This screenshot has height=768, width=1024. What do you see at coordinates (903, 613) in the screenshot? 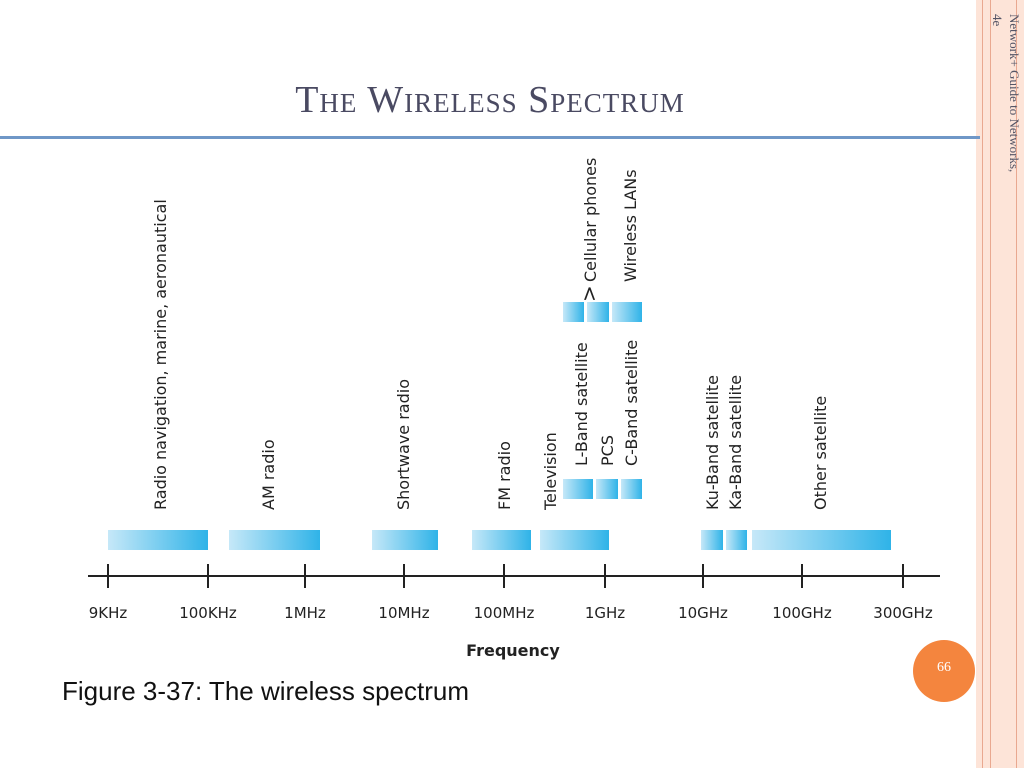
I see `tick-label: 300GHz` at bounding box center [903, 613].